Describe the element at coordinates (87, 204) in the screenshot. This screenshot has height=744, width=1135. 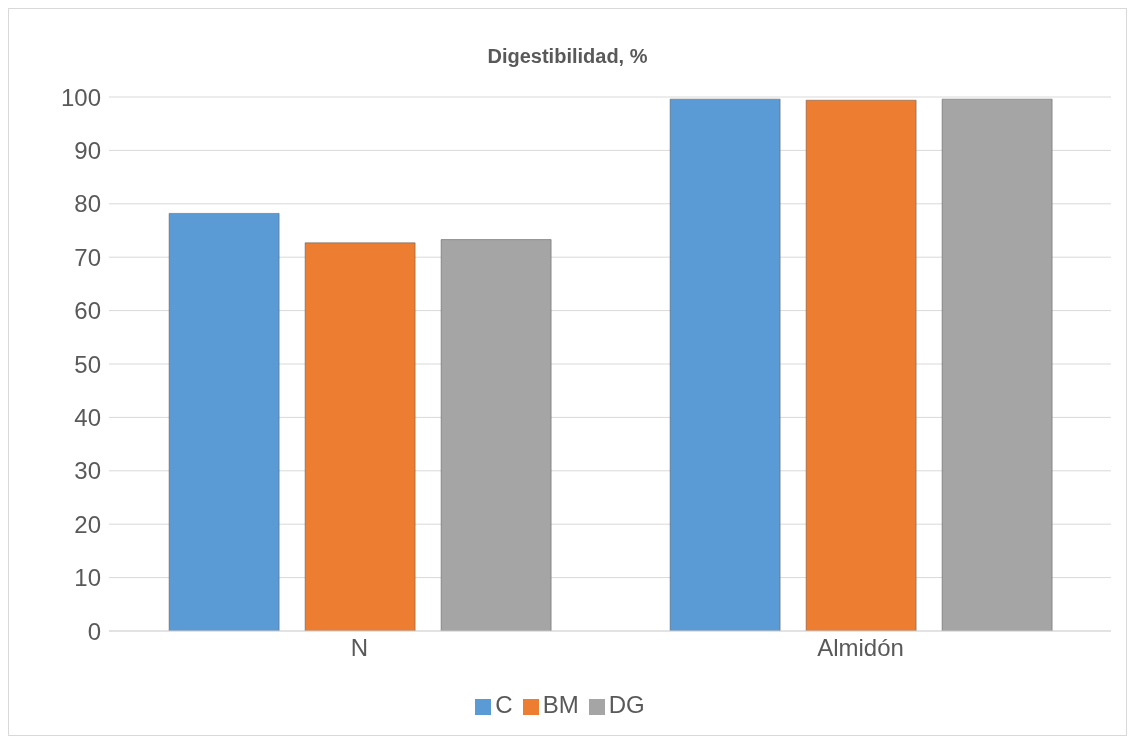
I see `y-tick-label: 80` at that location.